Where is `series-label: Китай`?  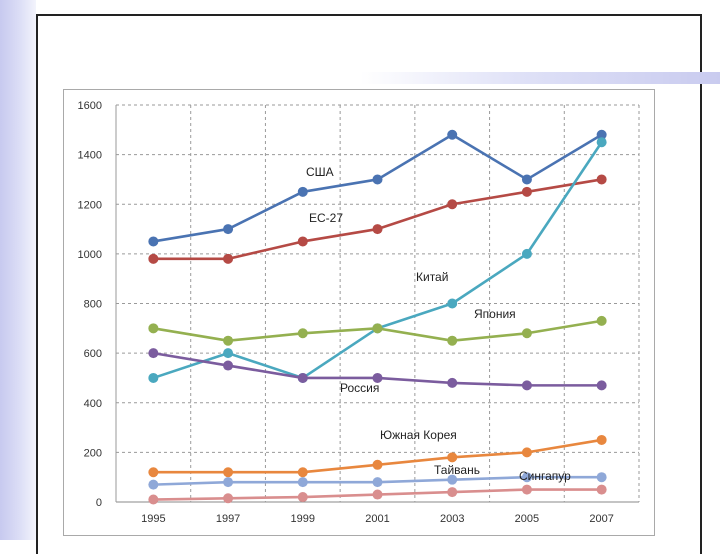
series-label: Китай is located at coordinates (432, 277).